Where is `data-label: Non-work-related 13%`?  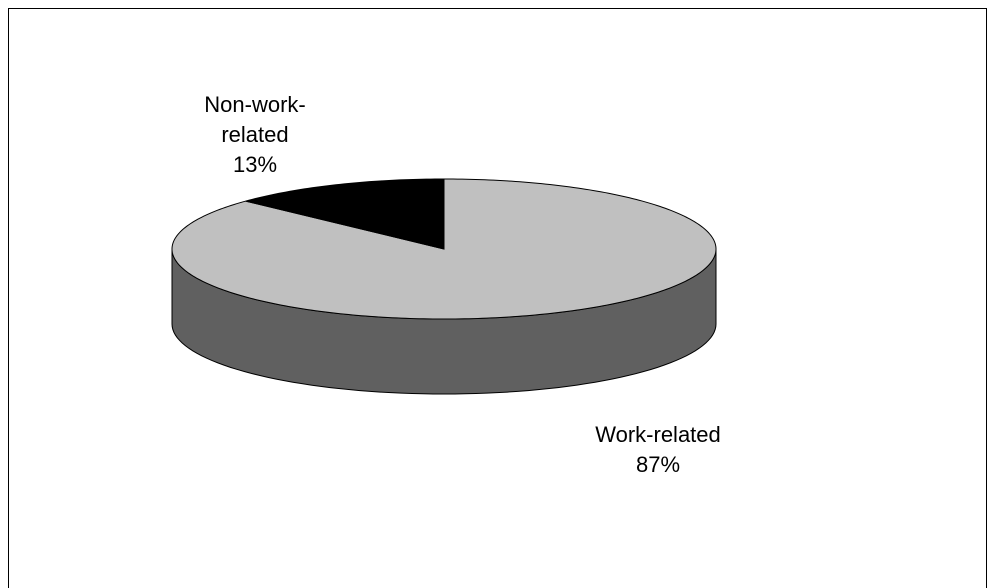 data-label: Non-work-related 13% is located at coordinates (255, 135).